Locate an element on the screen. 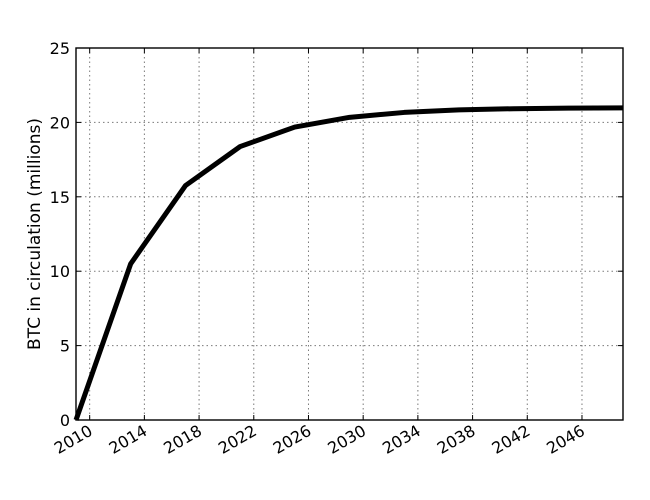 This screenshot has width=650, height=500. y-axis-label: BTC in circulation (millions) is located at coordinates (35, 234).